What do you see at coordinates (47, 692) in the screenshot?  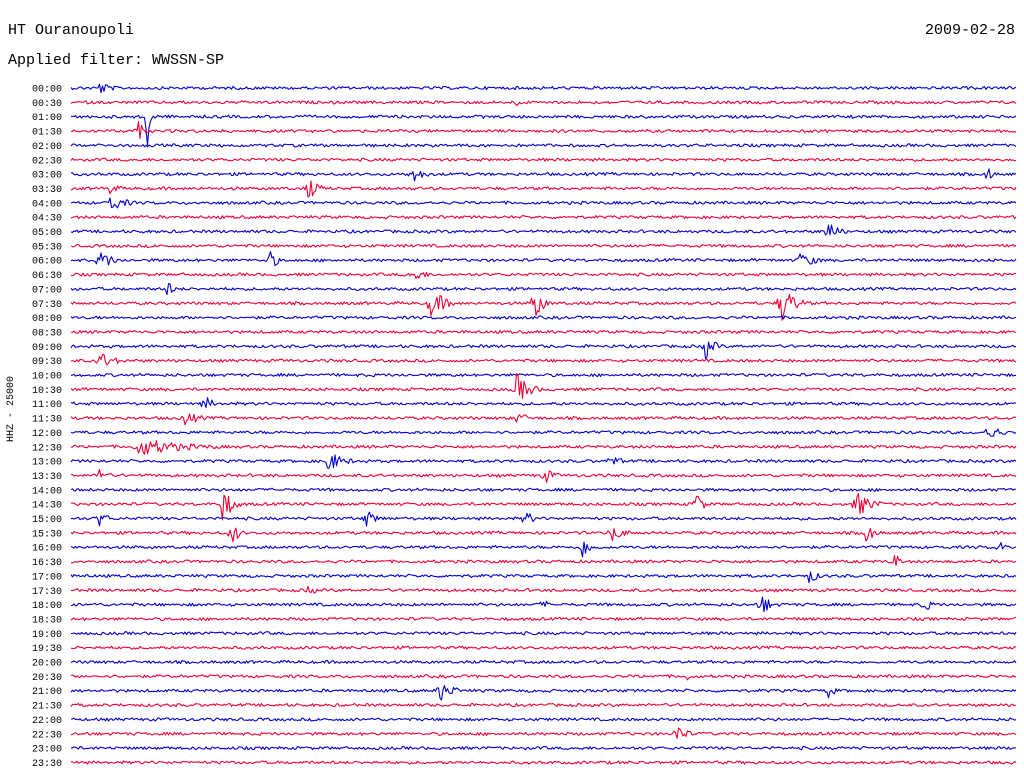 I see `time-label-2100: 21:00` at bounding box center [47, 692].